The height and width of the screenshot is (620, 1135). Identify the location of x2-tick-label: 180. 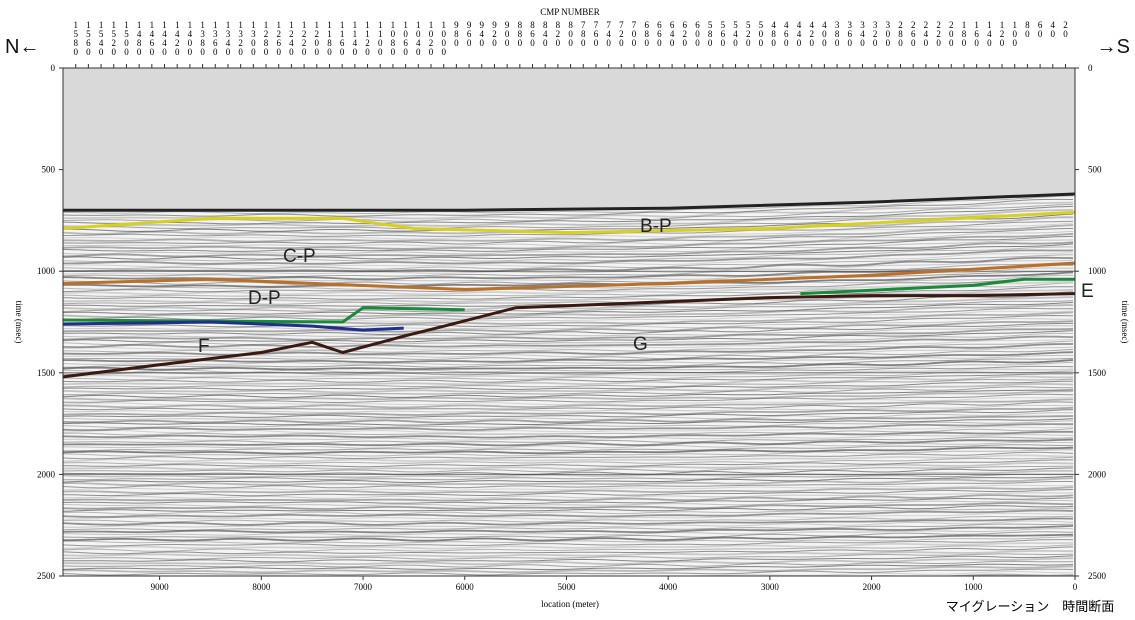
(964, 33).